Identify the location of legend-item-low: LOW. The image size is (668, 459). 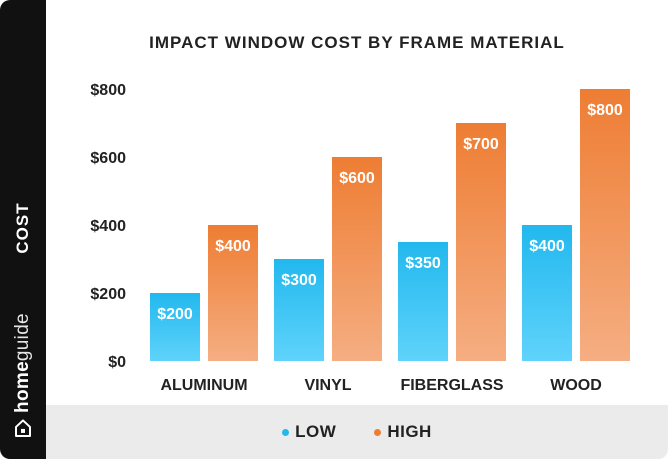
(309, 432).